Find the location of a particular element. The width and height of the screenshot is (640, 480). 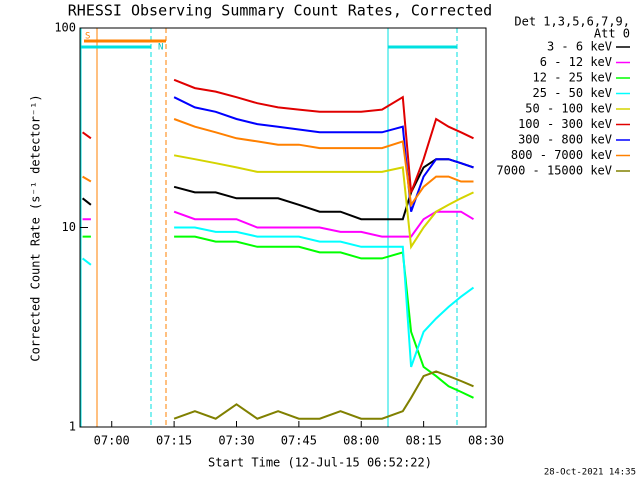

legend-label: 100 - 300 keV is located at coordinates (565, 124).